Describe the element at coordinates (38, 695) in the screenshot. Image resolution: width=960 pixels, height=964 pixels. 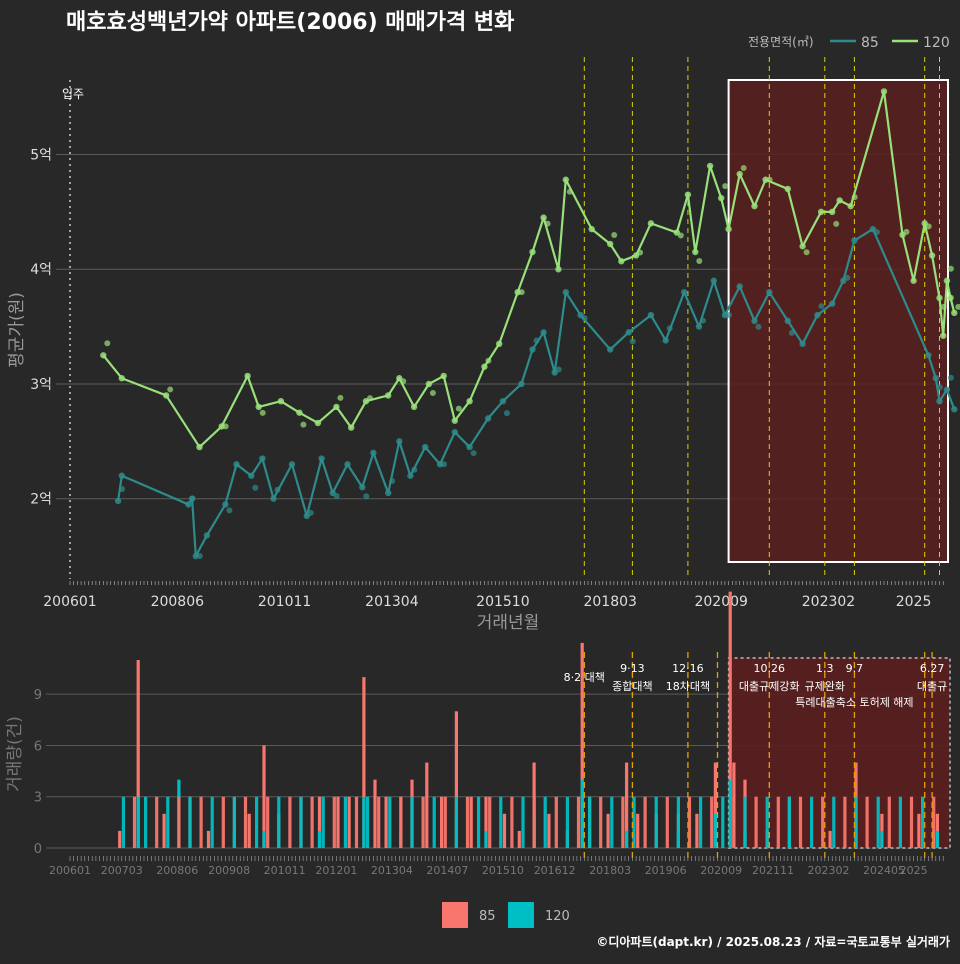
I see `bar-y-tick-label: 9` at that location.